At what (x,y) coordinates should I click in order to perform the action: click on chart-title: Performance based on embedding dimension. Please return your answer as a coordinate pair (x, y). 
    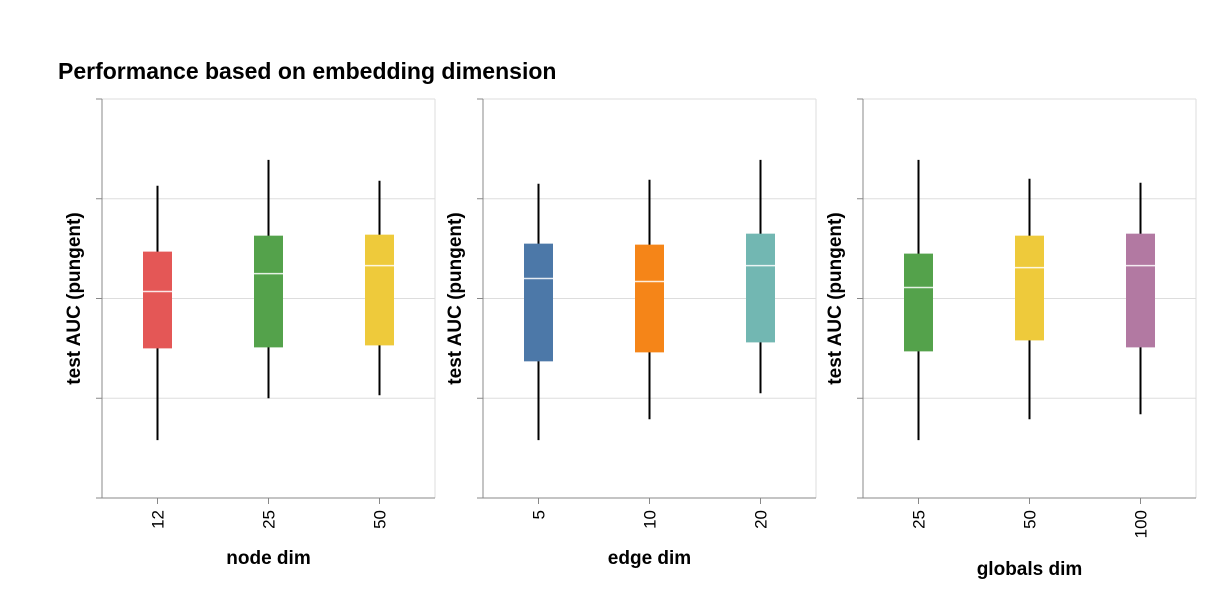
    Looking at the image, I should click on (307, 71).